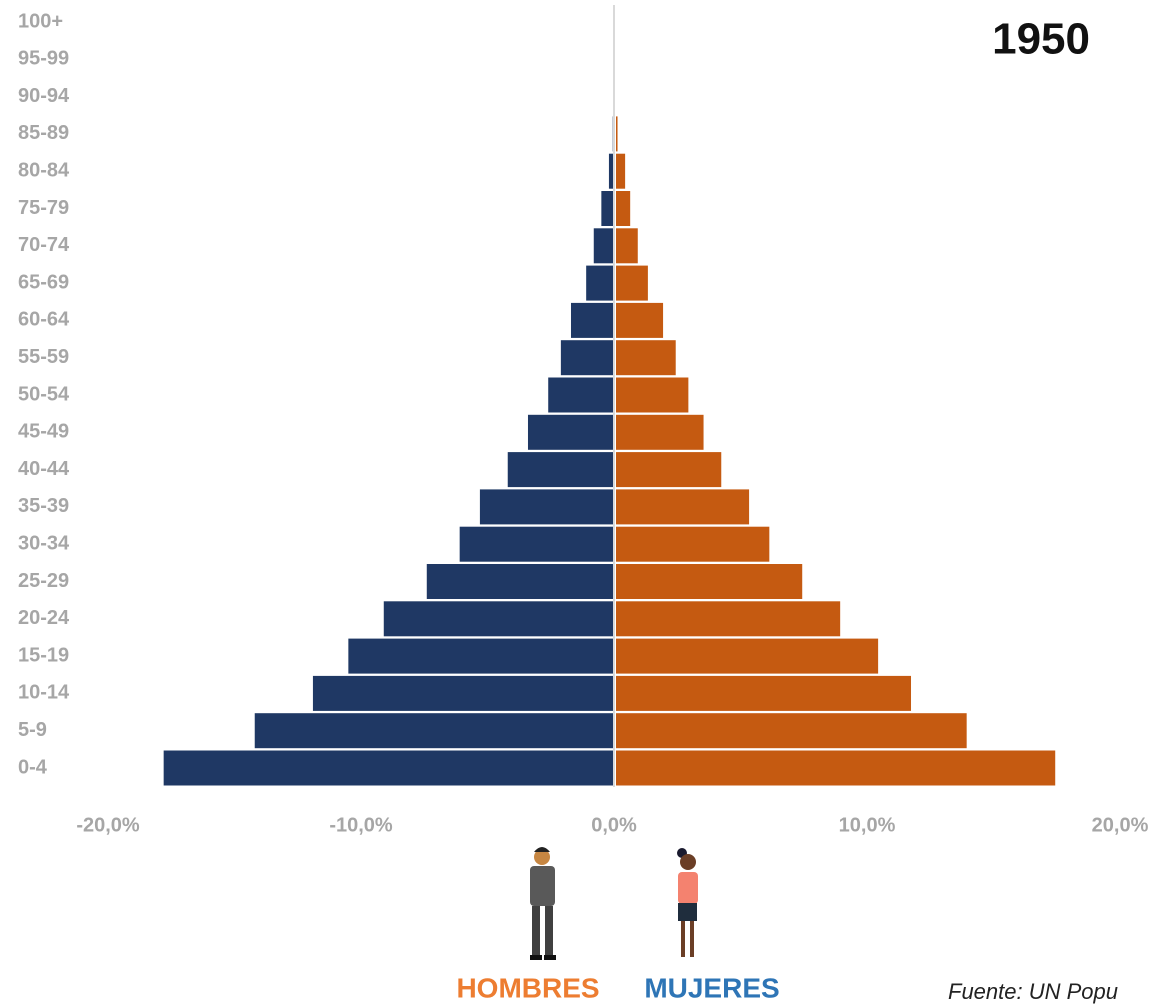 The height and width of the screenshot is (1005, 1161). Describe the element at coordinates (44, 618) in the screenshot. I see `y-tick-label: 20-24` at that location.